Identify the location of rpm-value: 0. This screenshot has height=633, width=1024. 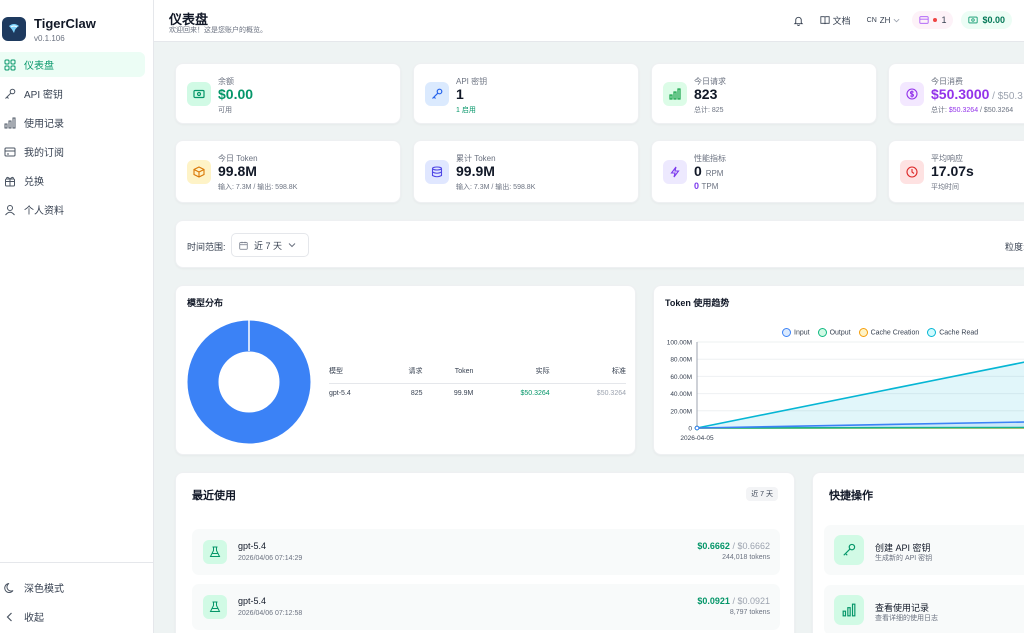
(698, 171).